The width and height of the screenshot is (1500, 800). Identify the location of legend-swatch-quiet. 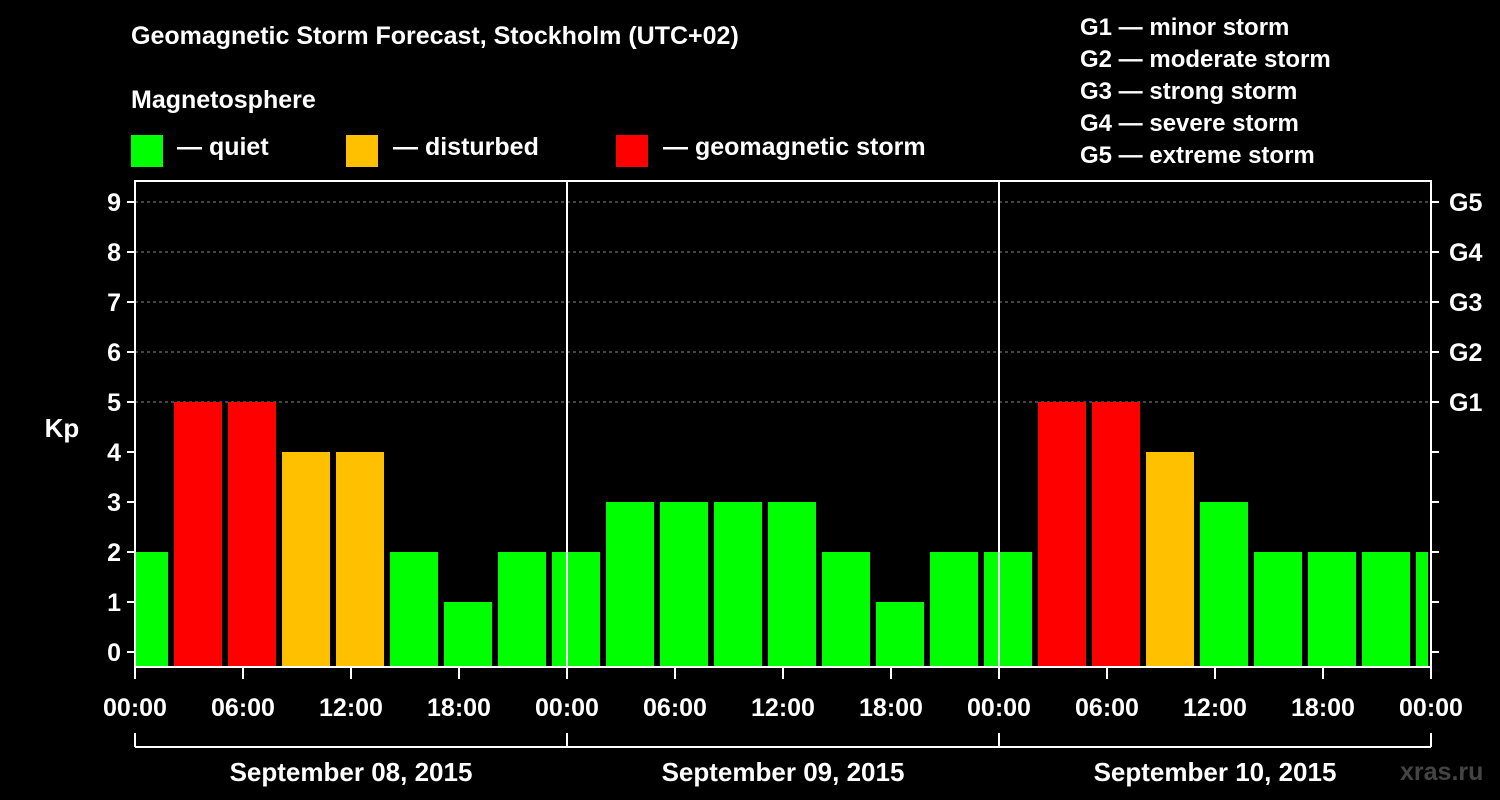
(147, 151).